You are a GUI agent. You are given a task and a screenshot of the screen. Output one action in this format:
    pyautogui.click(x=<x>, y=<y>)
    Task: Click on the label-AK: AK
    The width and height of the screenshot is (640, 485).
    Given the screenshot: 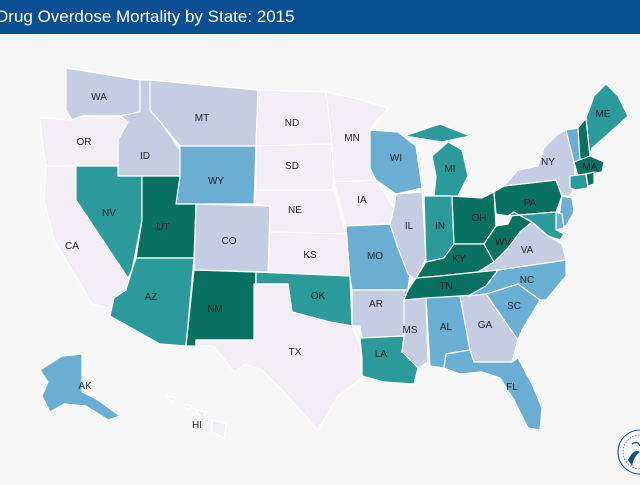 What is the action you would take?
    pyautogui.click(x=85, y=386)
    